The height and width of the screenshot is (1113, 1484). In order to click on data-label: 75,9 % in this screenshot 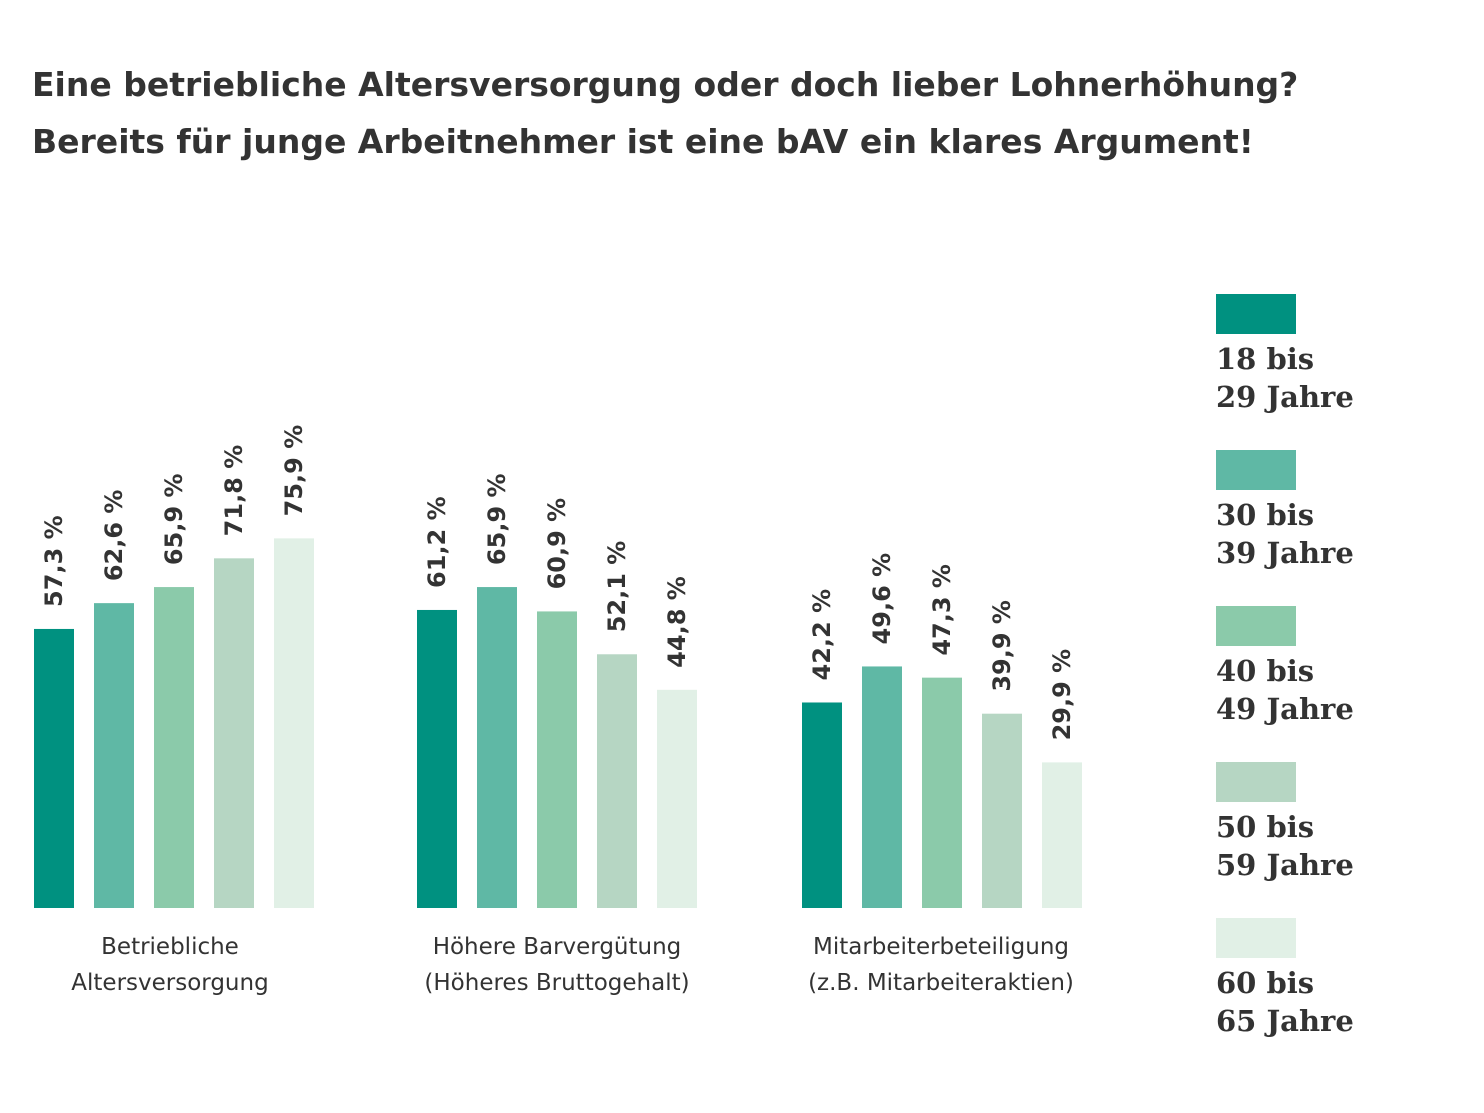, I will do `click(294, 471)`.